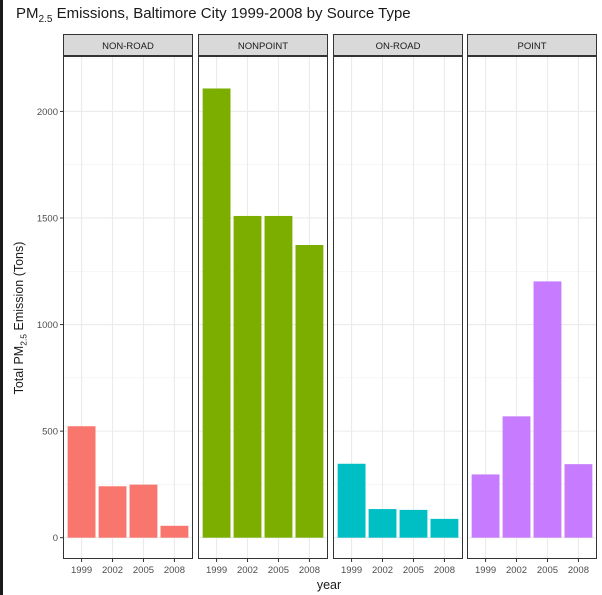 The image size is (602, 595). I want to click on bar-non-road-2005, so click(143, 511).